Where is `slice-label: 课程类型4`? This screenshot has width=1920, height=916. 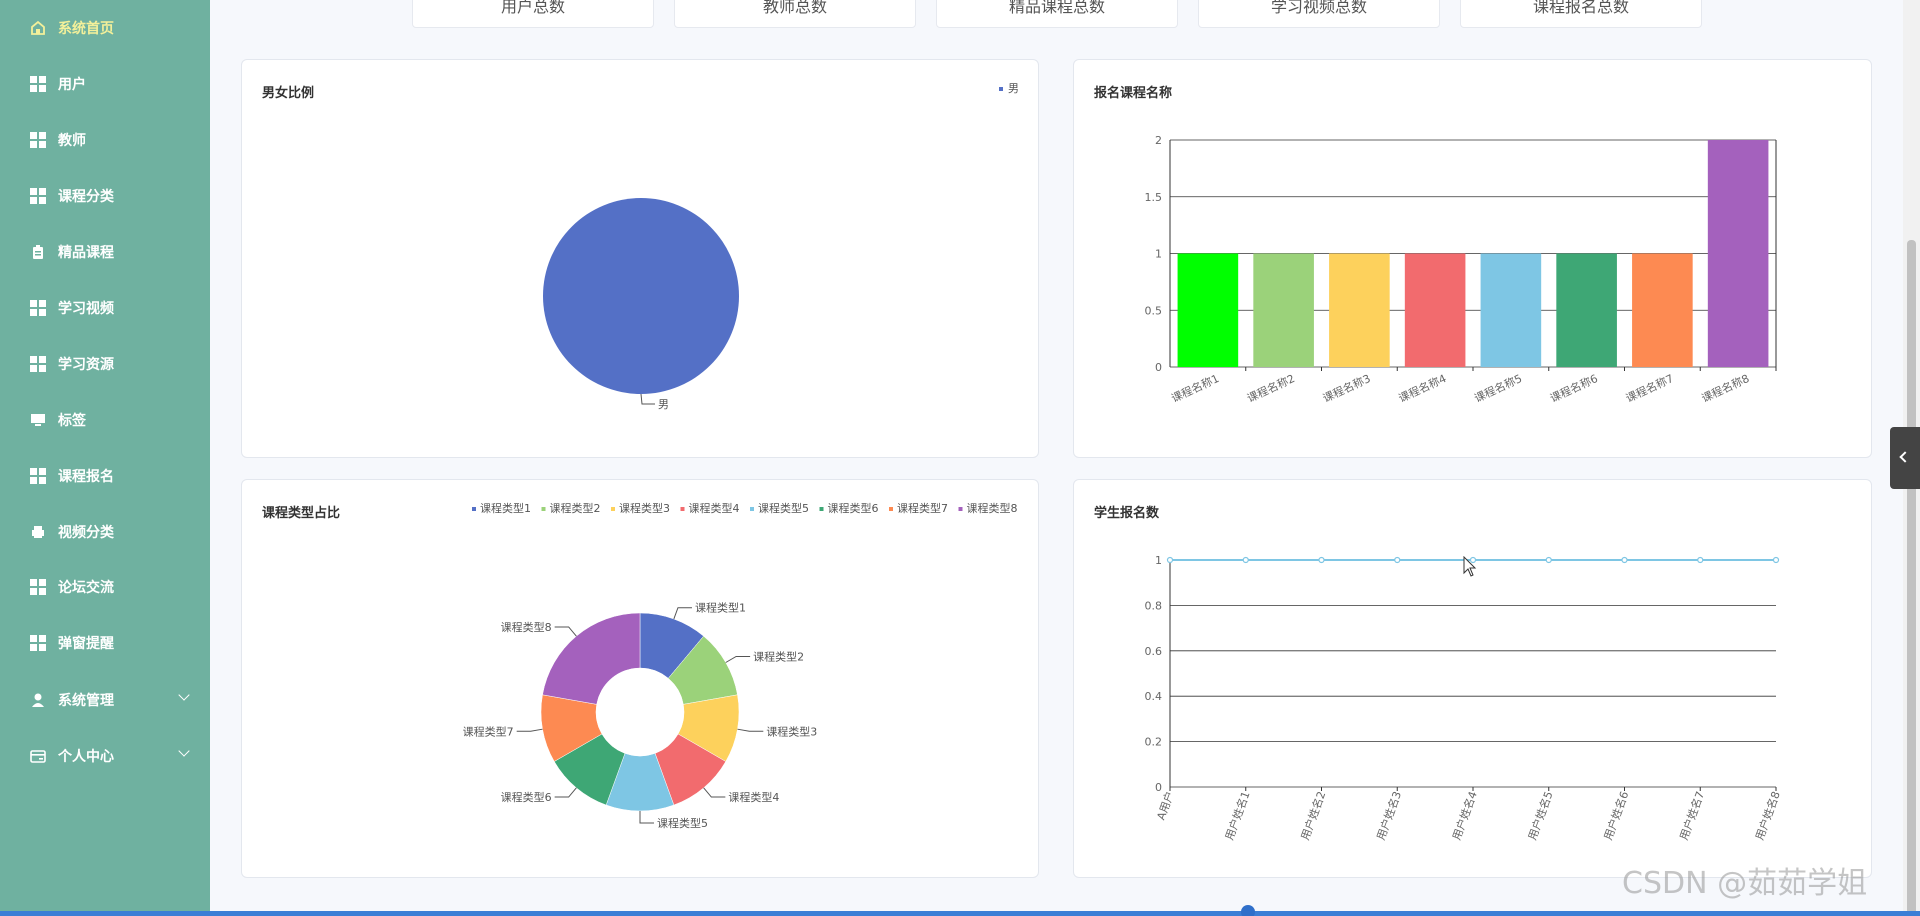 slice-label: 课程类型4 is located at coordinates (753, 797).